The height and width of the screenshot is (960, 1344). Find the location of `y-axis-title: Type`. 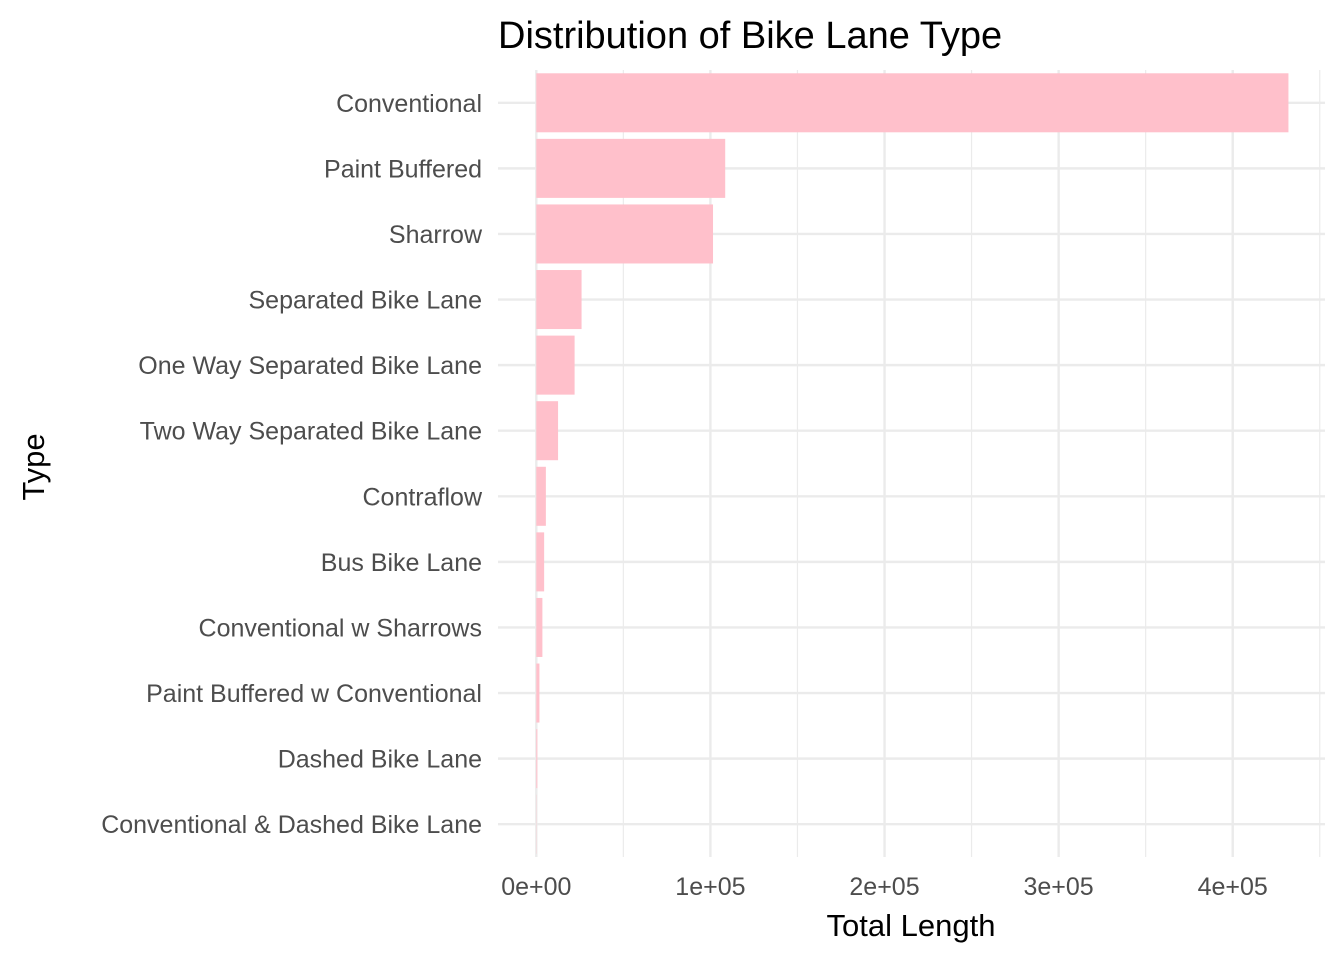

y-axis-title: Type is located at coordinates (33, 466).